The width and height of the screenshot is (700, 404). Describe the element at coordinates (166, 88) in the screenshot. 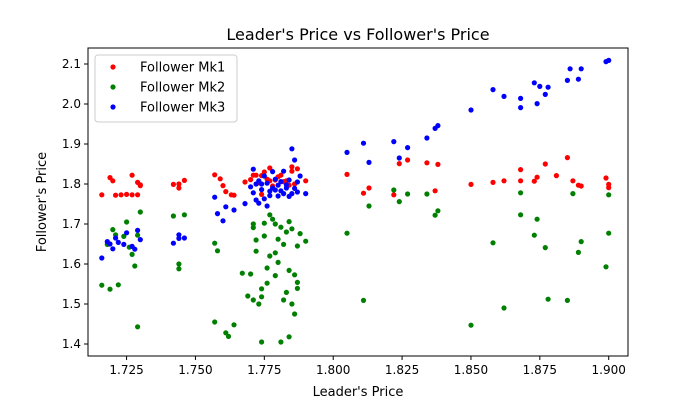

I see `legend: Follower Mk1 Follower Mk2 Follower Mk3` at that location.